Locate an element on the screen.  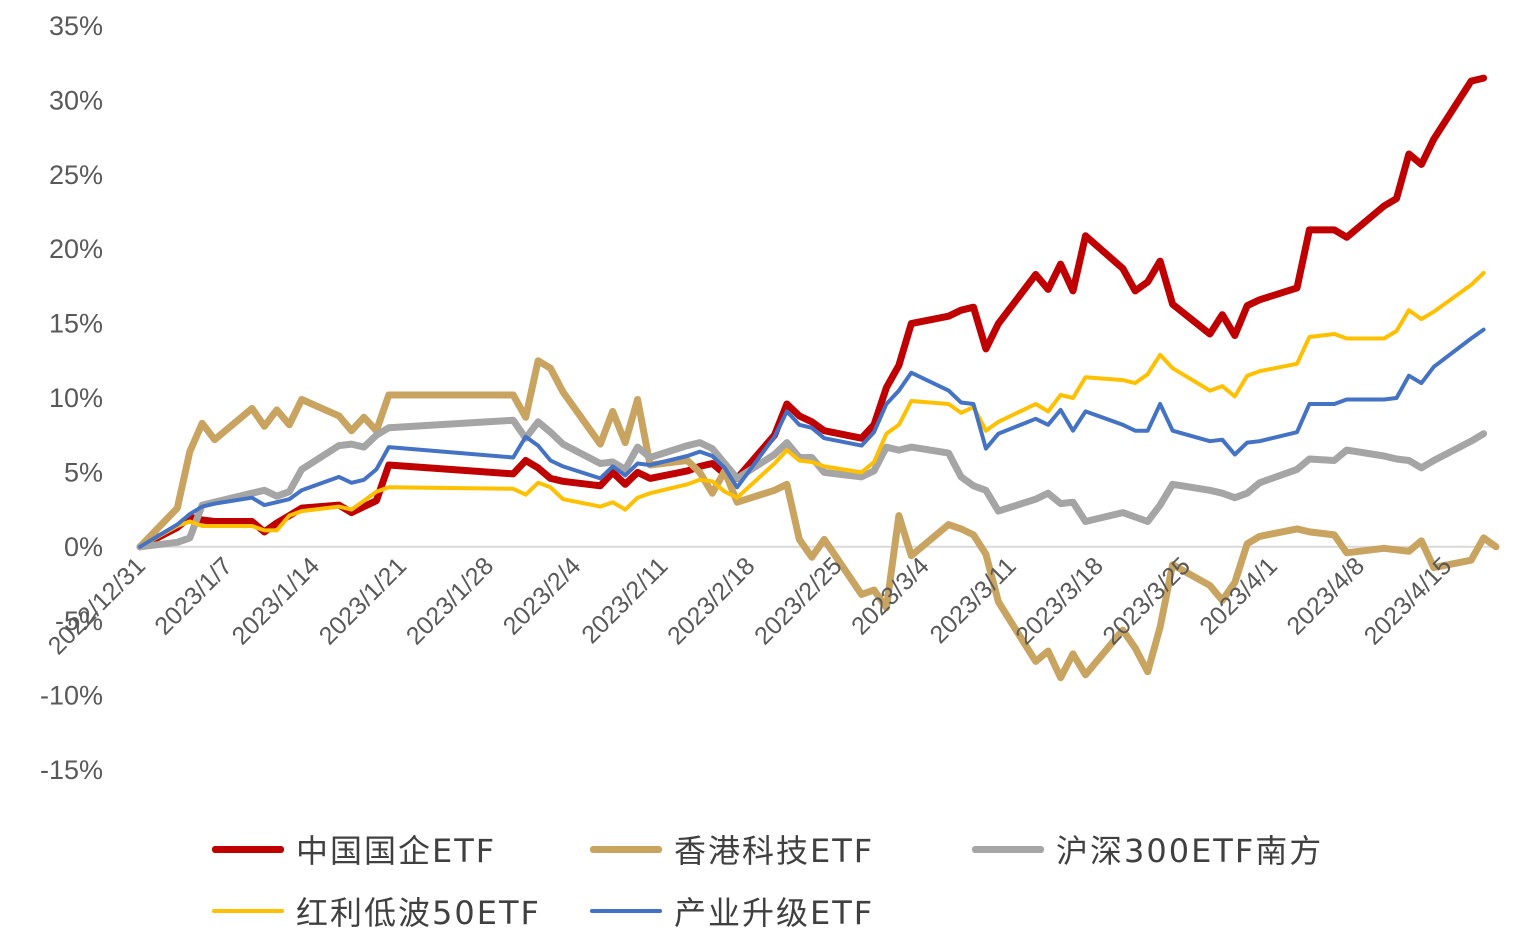
legend-item-industry-upgrade: 产业升级ETF is located at coordinates (732, 911).